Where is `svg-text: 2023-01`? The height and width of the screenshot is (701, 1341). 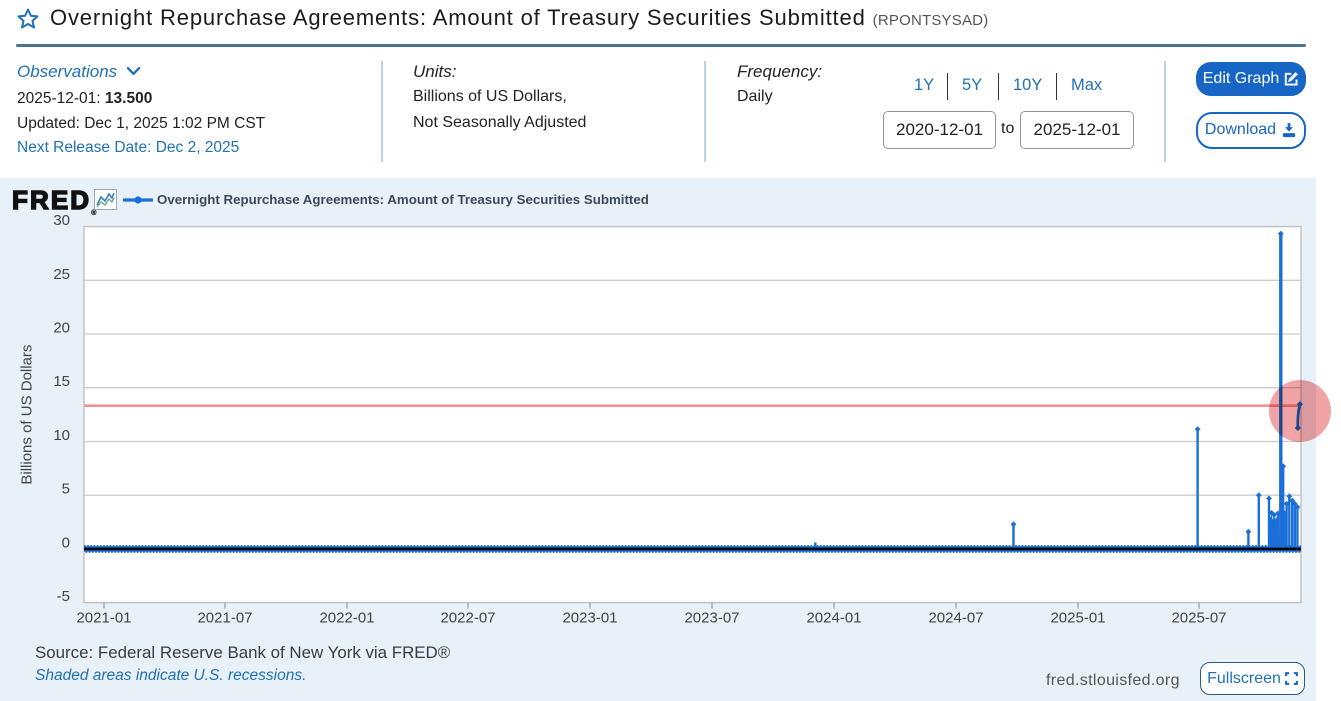 svg-text: 2023-01 is located at coordinates (589, 618).